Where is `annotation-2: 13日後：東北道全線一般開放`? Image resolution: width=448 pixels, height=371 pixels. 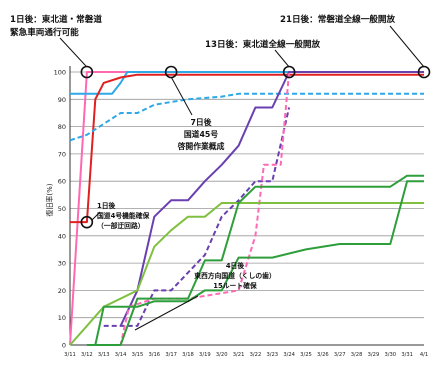 annotation-2: 13日後：東北道全線一般開放 is located at coordinates (262, 44).